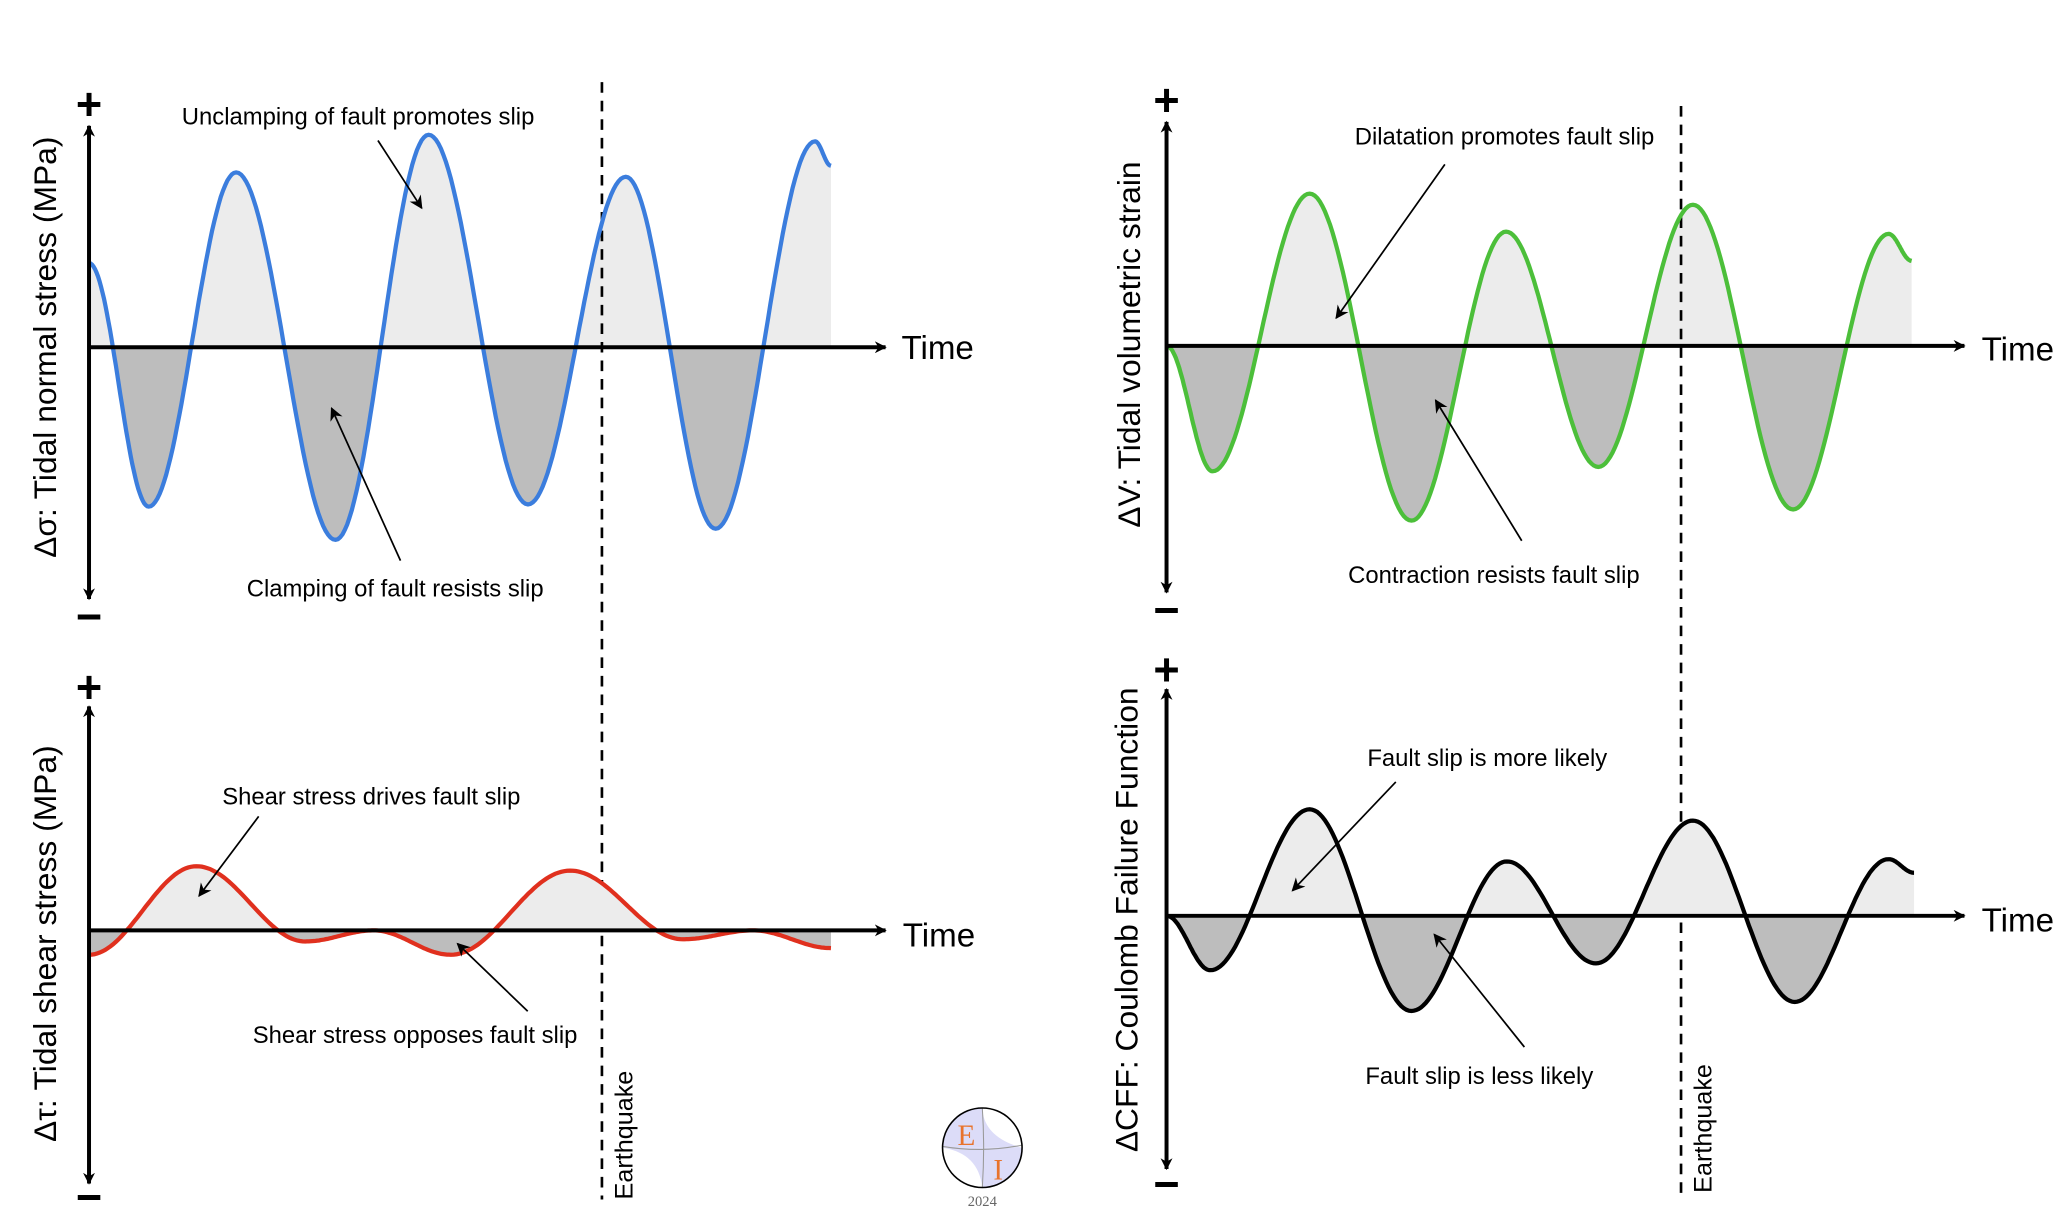 This screenshot has height=1218, width=2068. Describe the element at coordinates (1126, 919) in the screenshot. I see `y-axis-label: ΔCFF: Coulomb Failure Function` at that location.